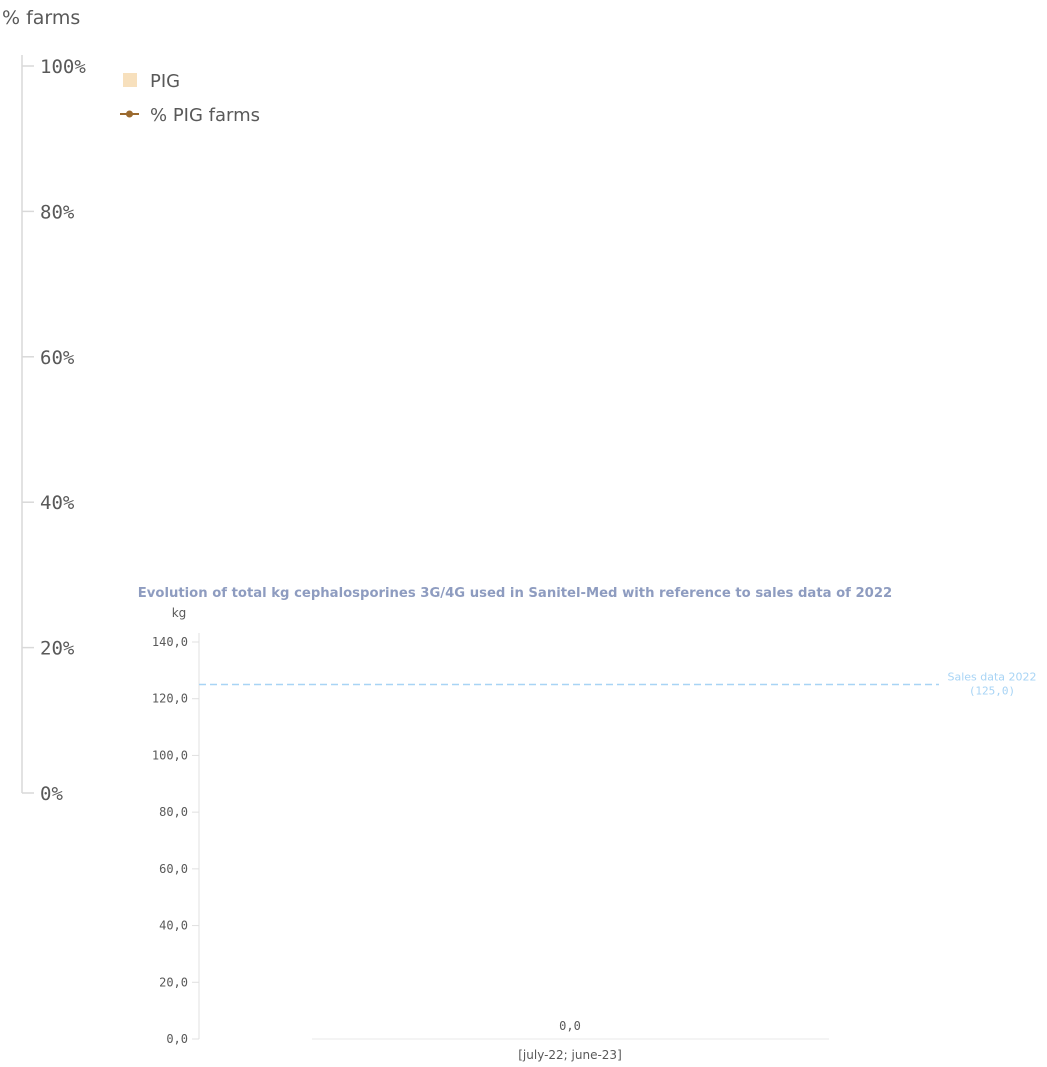  Describe the element at coordinates (173, 926) in the screenshot. I see `bottom-y-tick-label: 40,0` at that location.